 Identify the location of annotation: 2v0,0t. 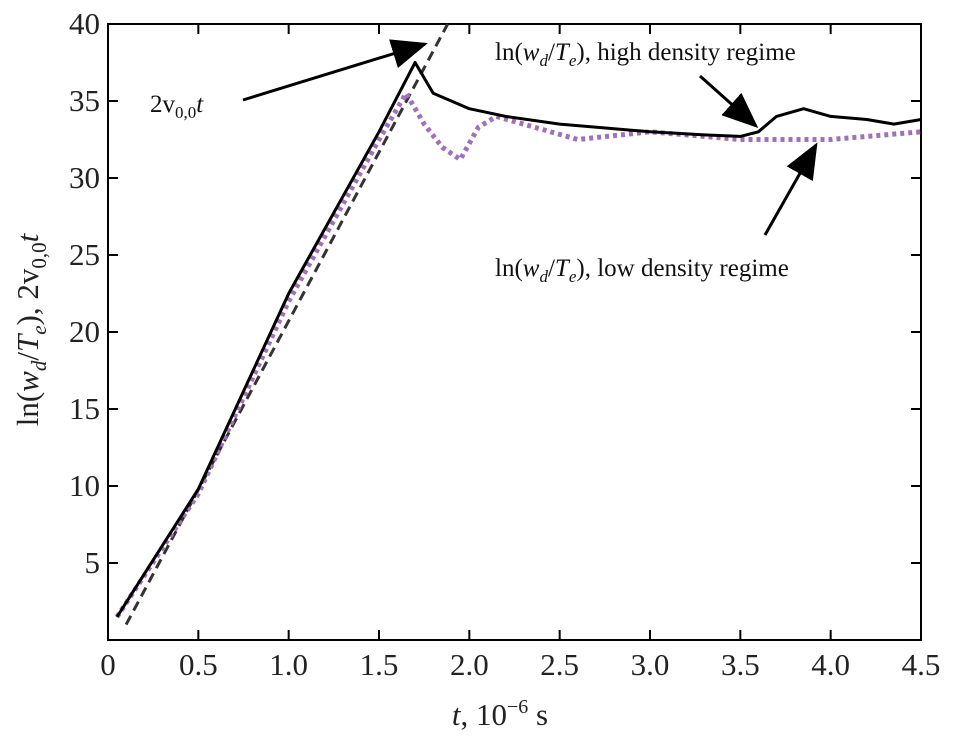
(177, 106).